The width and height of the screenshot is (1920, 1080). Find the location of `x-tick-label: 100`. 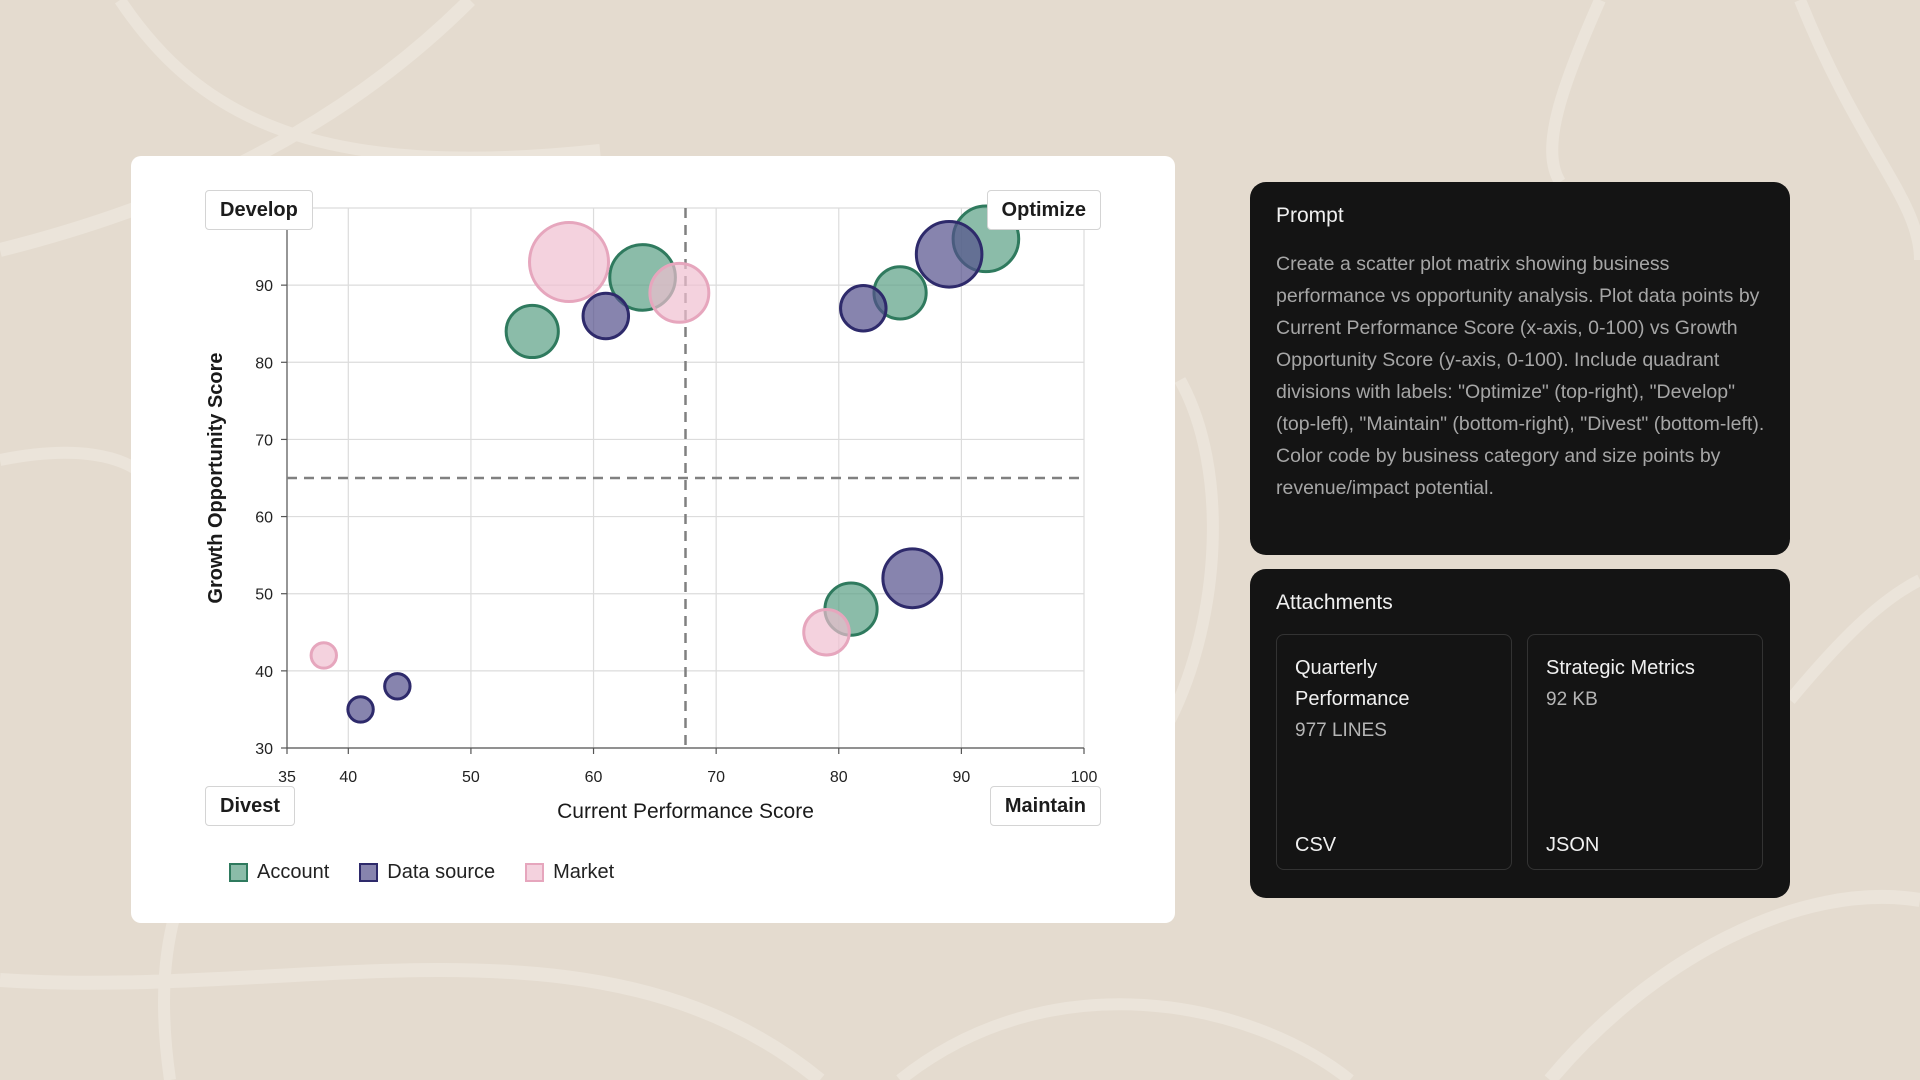

x-tick-label: 100 is located at coordinates (1084, 777).